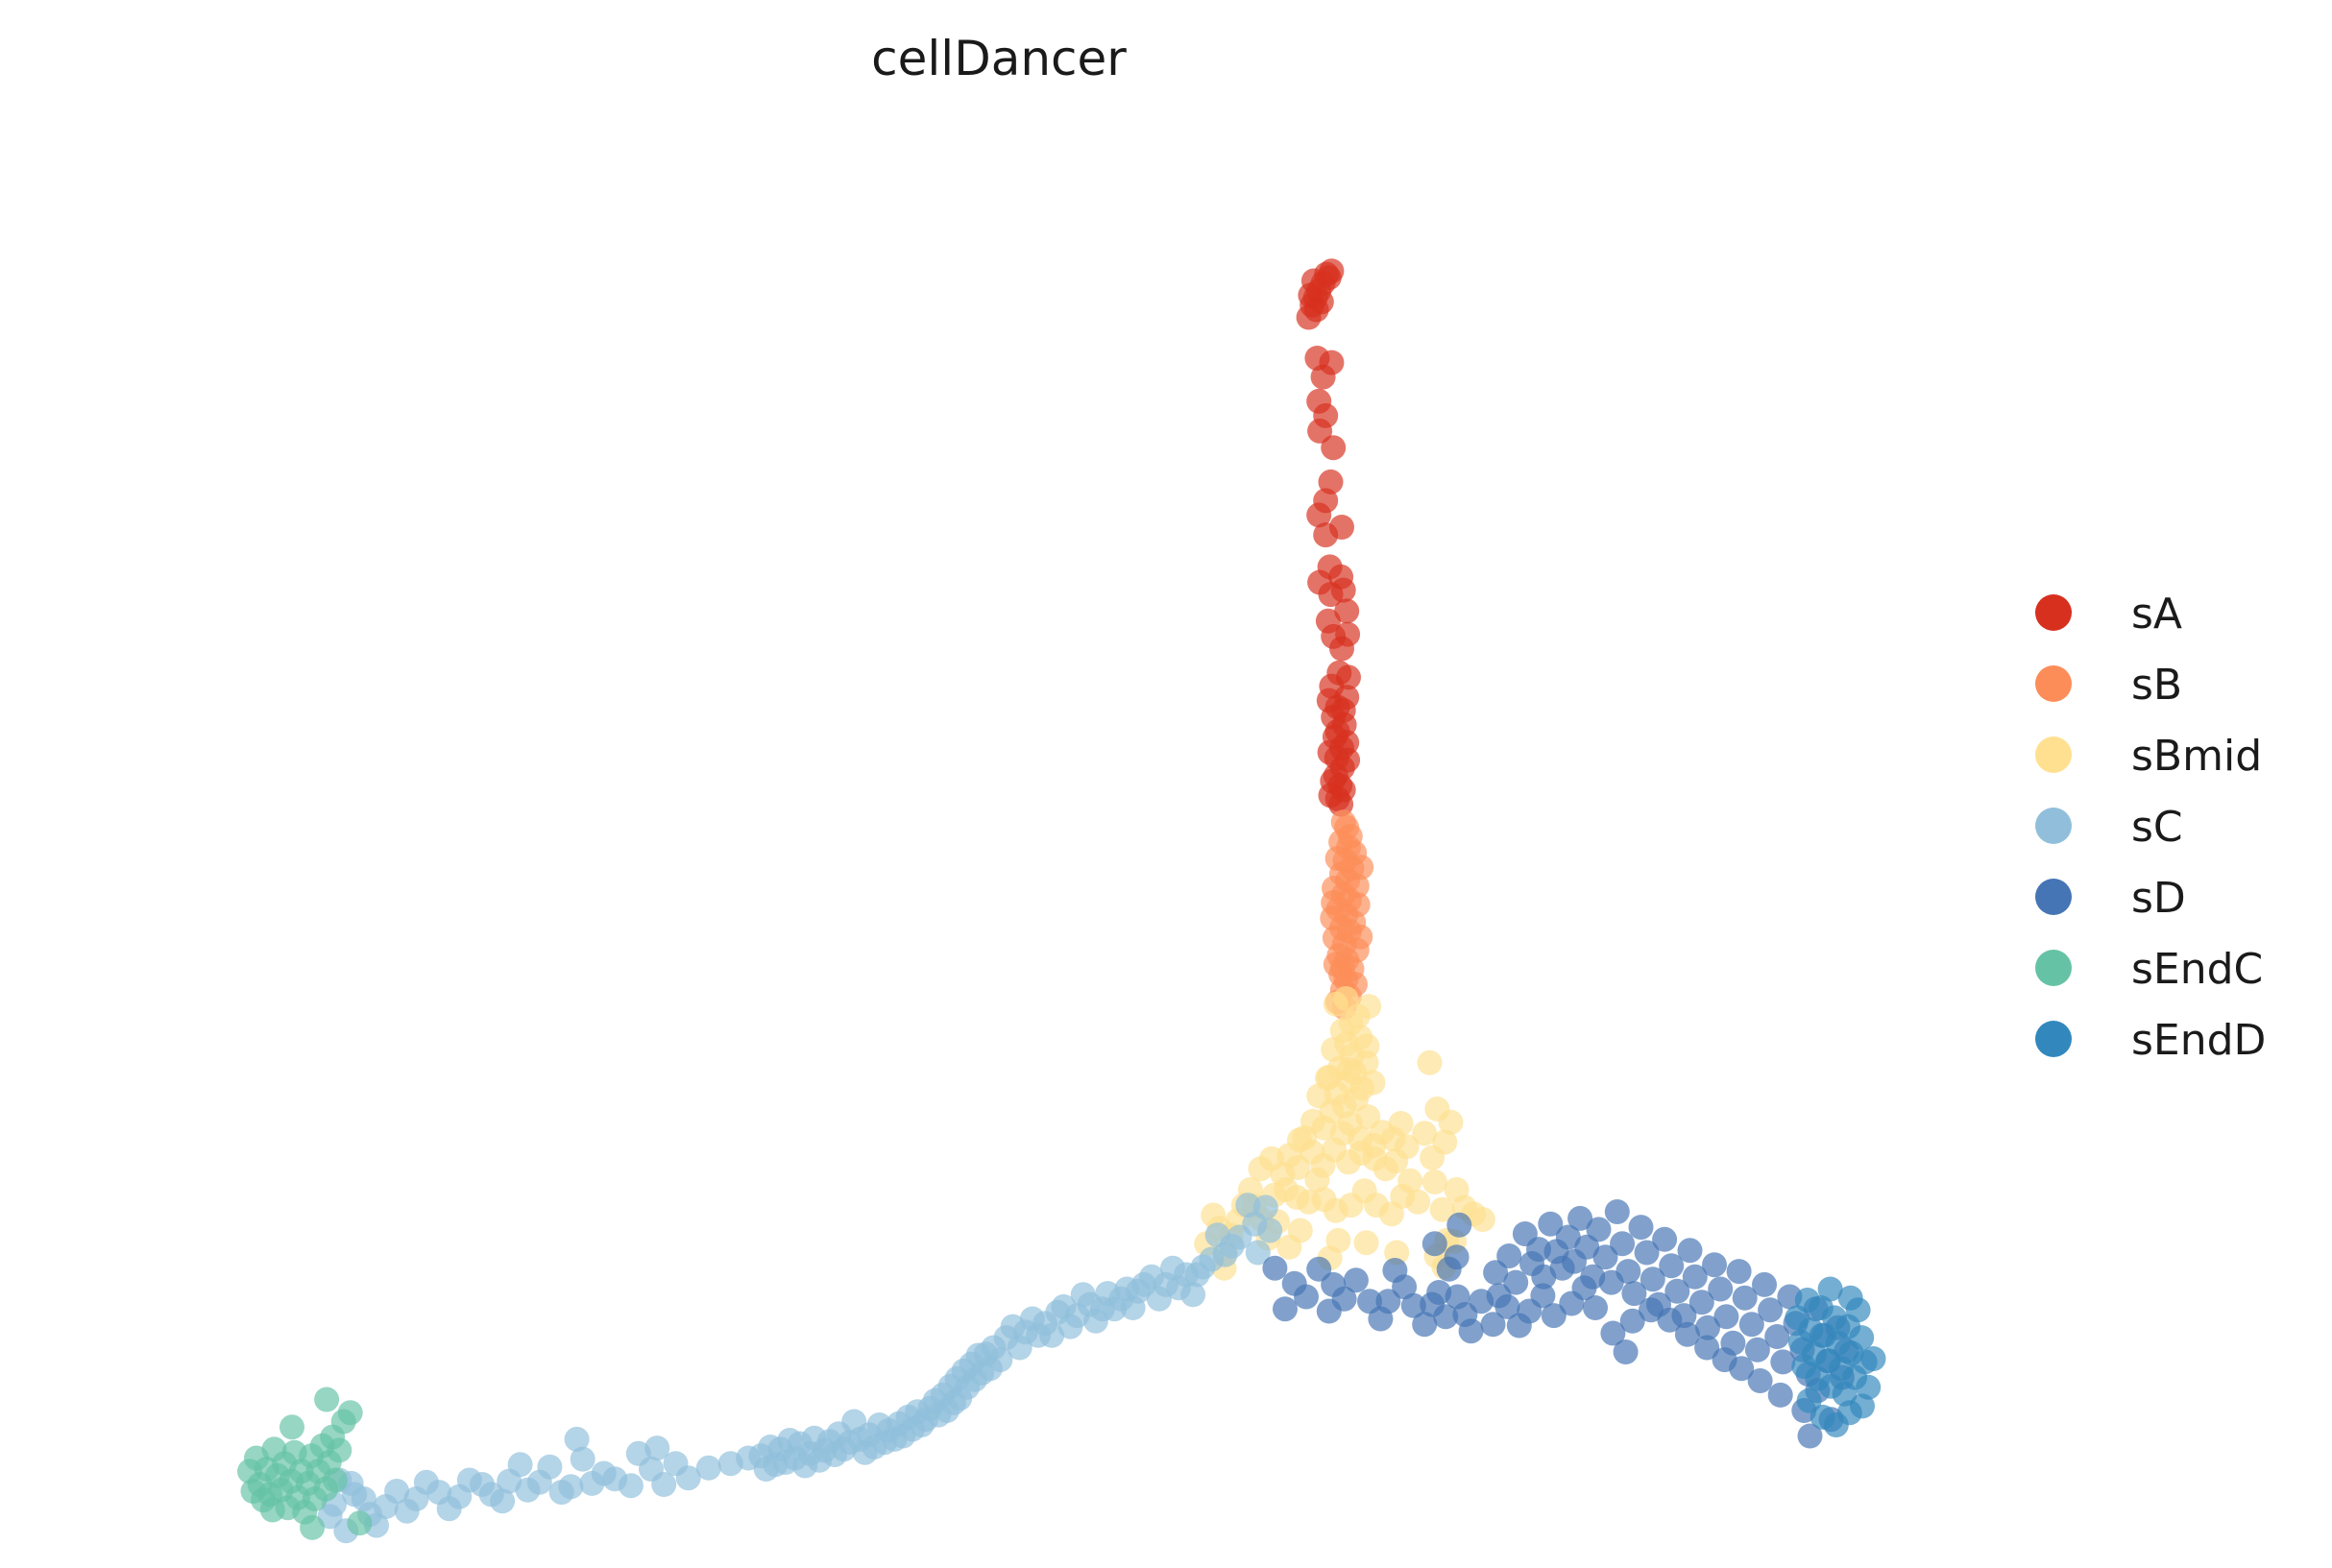 The width and height of the screenshot is (2332, 1568). What do you see at coordinates (999, 58) in the screenshot?
I see `chart-title: cellDancer` at bounding box center [999, 58].